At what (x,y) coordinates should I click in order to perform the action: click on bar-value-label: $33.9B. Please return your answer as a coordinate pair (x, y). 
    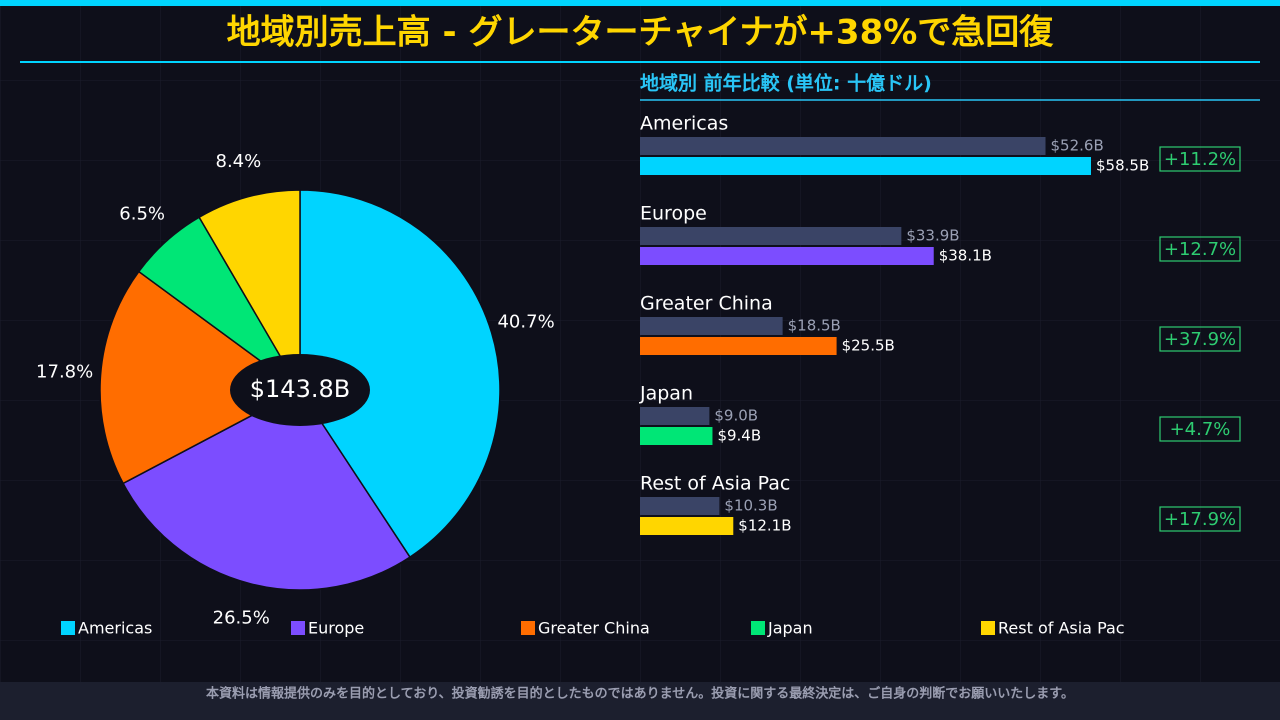
    Looking at the image, I should click on (932, 236).